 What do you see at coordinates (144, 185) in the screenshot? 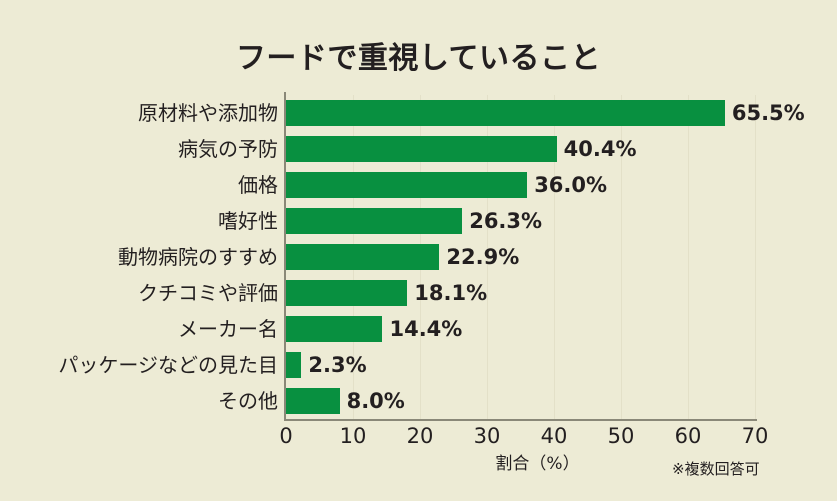
I see `category-label: 価格` at bounding box center [144, 185].